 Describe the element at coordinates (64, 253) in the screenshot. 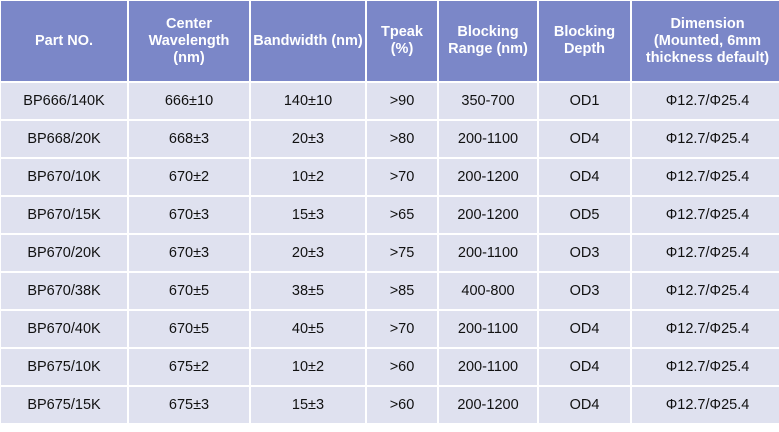

I see `cell-part-no: BP670/20K` at that location.